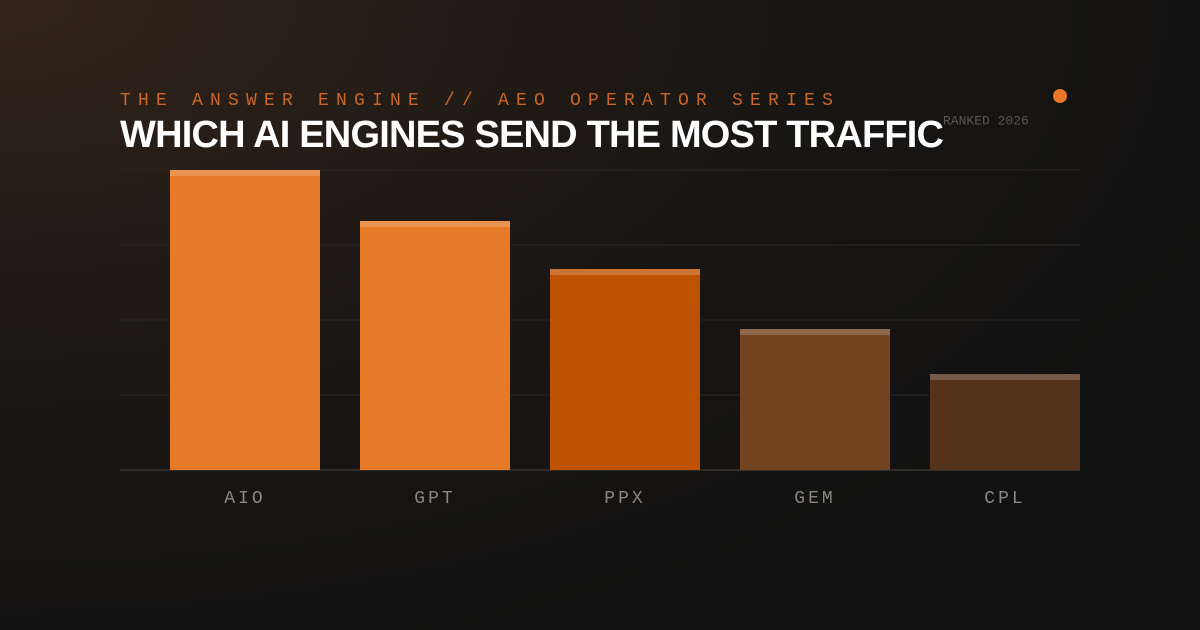  What do you see at coordinates (986, 120) in the screenshot?
I see `badge: RANKED 2026` at bounding box center [986, 120].